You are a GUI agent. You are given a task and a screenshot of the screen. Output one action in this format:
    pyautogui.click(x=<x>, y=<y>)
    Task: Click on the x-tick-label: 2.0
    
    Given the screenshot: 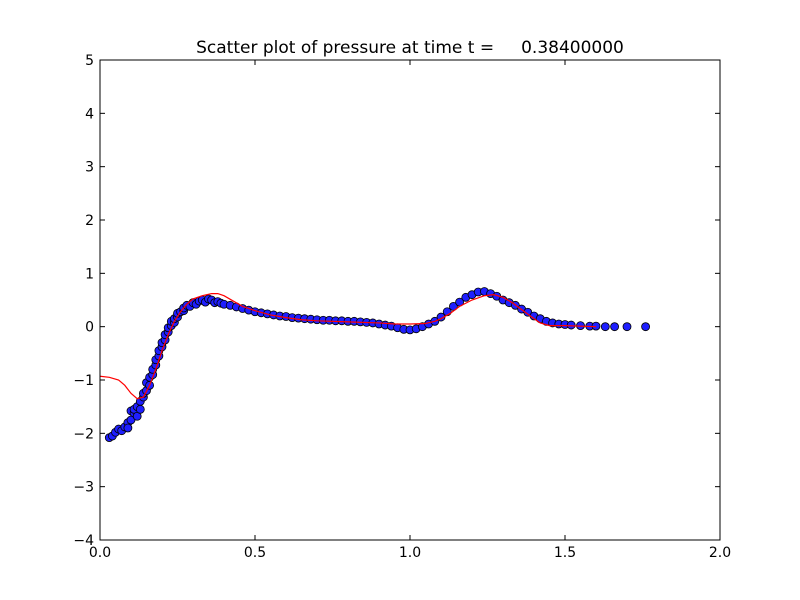 What is the action you would take?
    pyautogui.click(x=720, y=553)
    